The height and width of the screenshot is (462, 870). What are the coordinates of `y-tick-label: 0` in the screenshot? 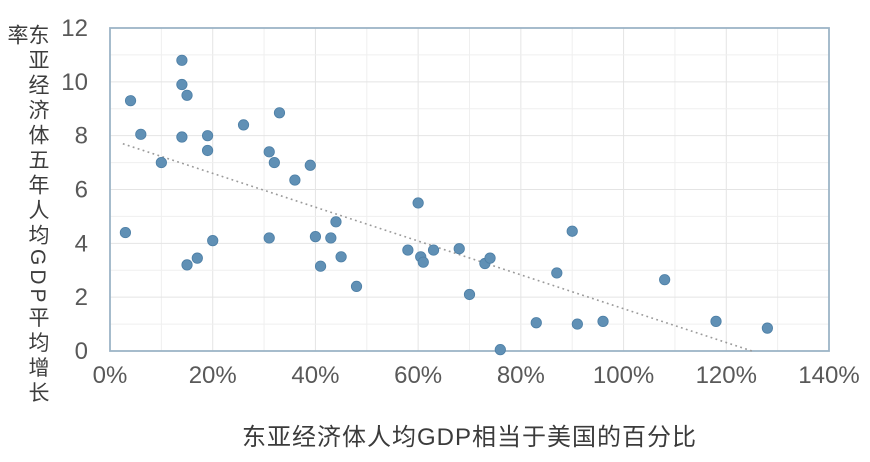 It's located at (81, 351).